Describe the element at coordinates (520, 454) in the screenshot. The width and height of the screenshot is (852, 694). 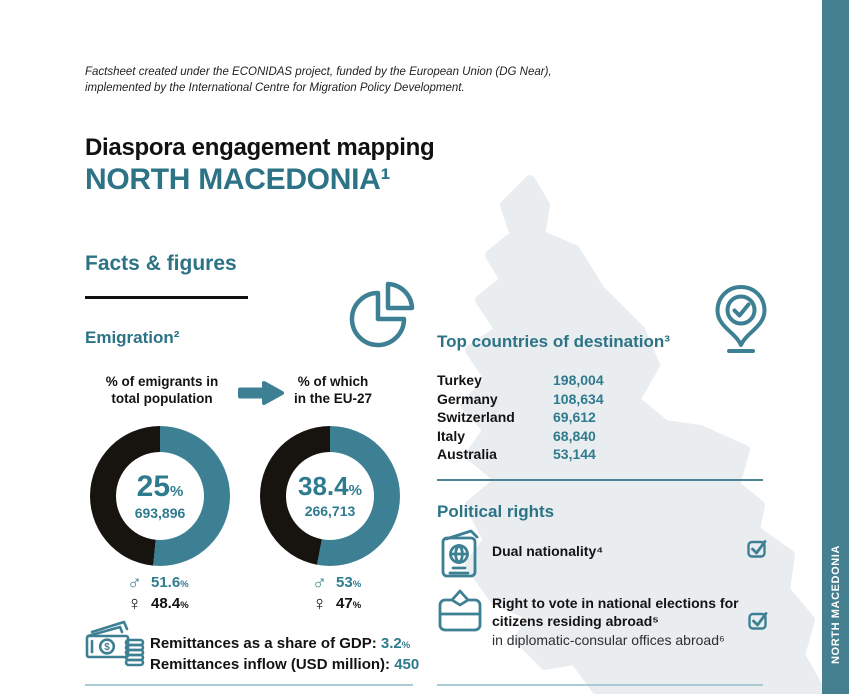
I see `country-row: Australia 53,144` at that location.